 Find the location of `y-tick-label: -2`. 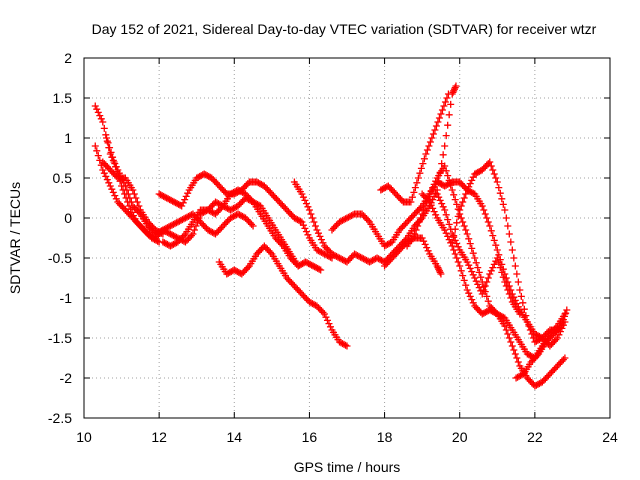

y-tick-label: -2 is located at coordinates (66, 378).